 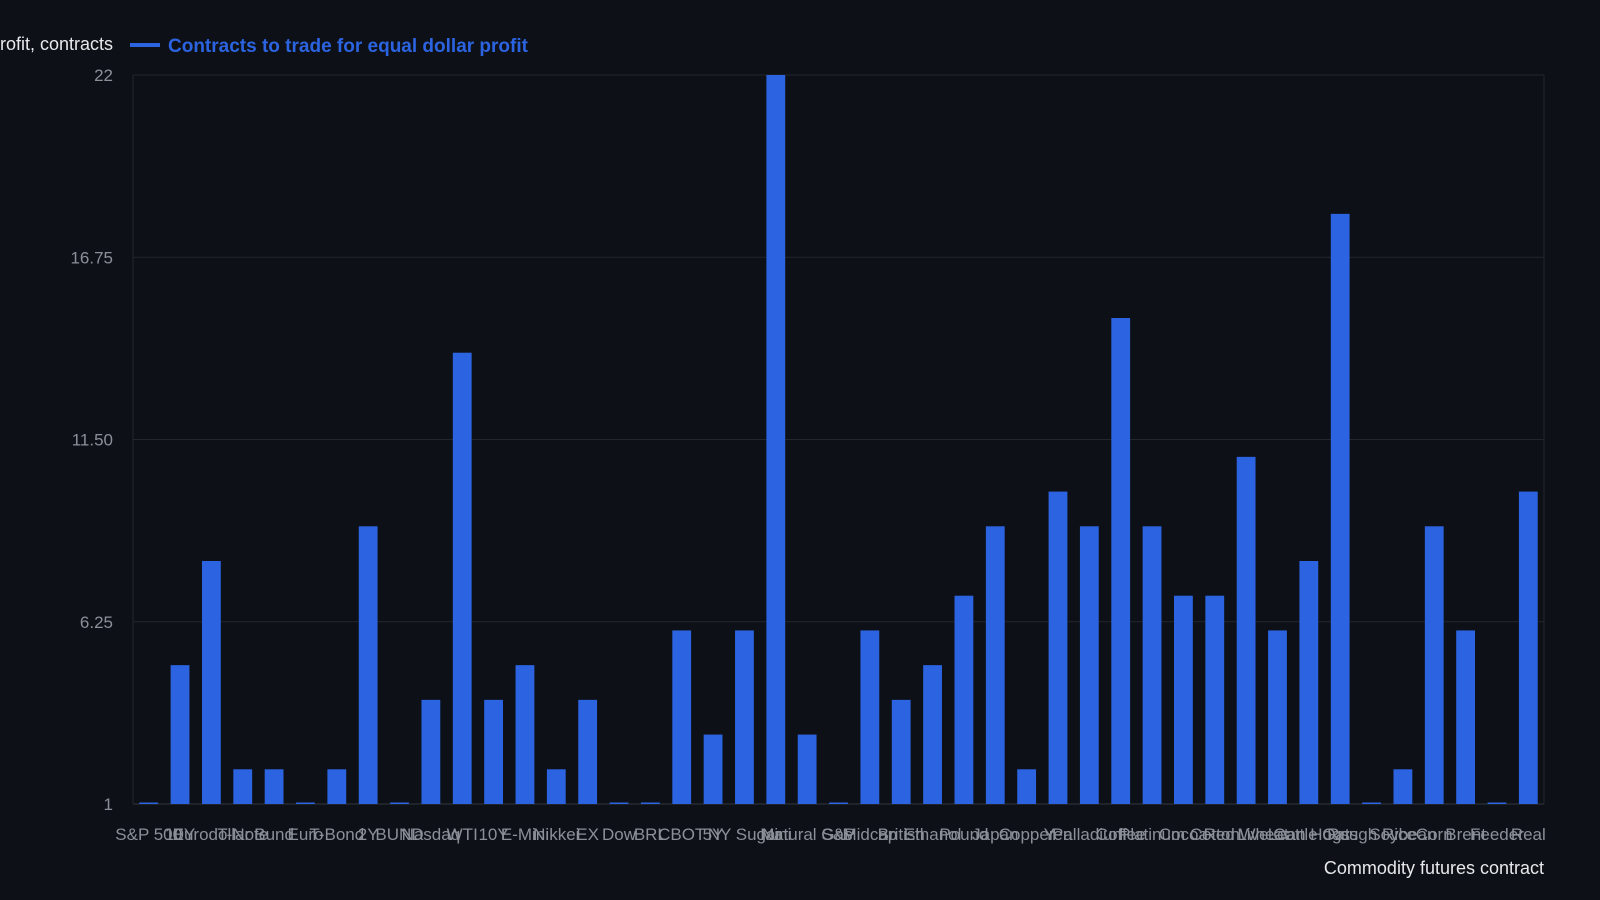 What do you see at coordinates (901, 834) in the screenshot?
I see `x-tick-label: British` at bounding box center [901, 834].